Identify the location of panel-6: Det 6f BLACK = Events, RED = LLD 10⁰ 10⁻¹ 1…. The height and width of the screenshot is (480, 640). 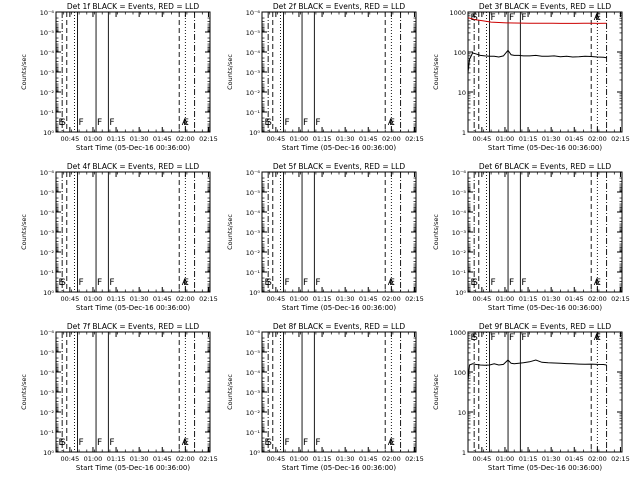
(531, 237).